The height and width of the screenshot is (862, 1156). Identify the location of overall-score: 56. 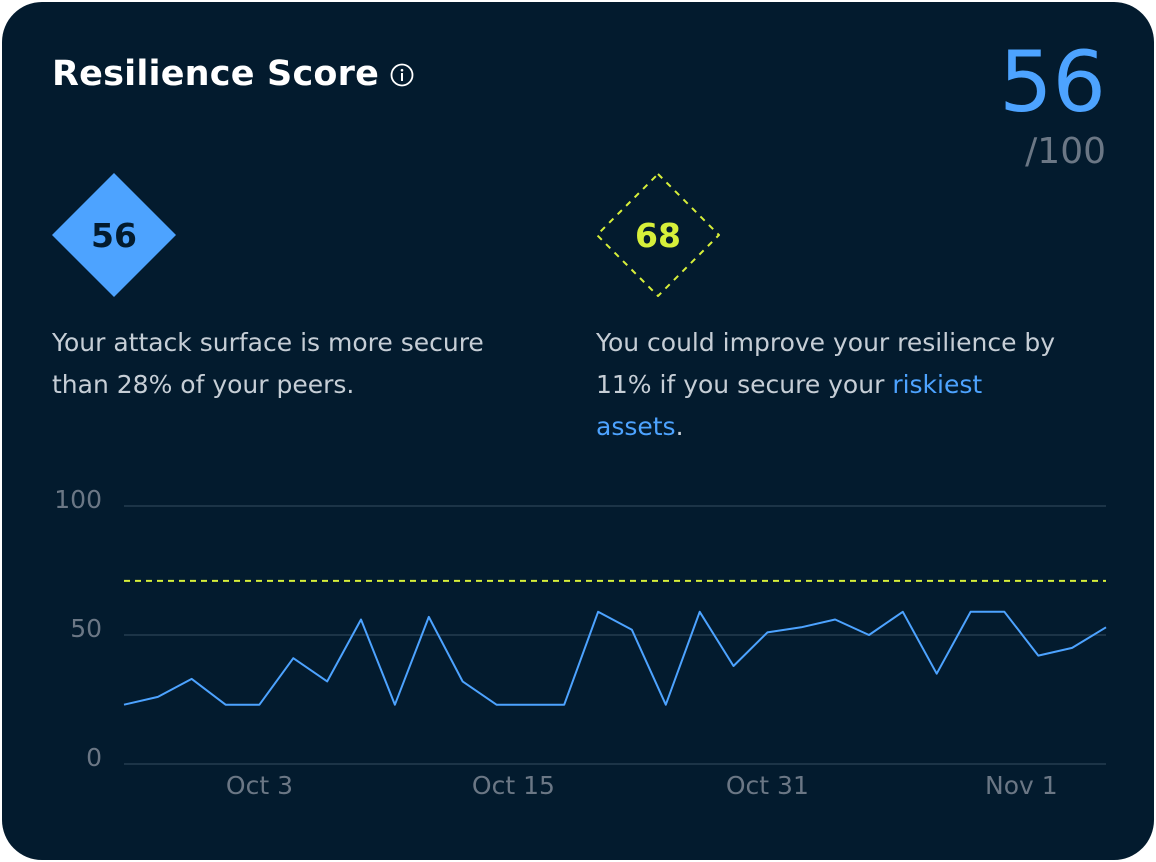
(1052, 82).